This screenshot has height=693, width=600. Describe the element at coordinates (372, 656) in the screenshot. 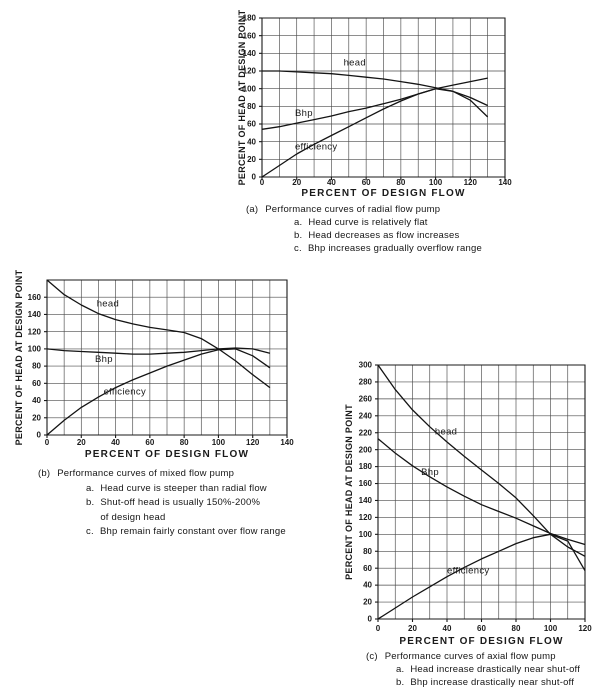

I see `caption-tag: (c)` at that location.